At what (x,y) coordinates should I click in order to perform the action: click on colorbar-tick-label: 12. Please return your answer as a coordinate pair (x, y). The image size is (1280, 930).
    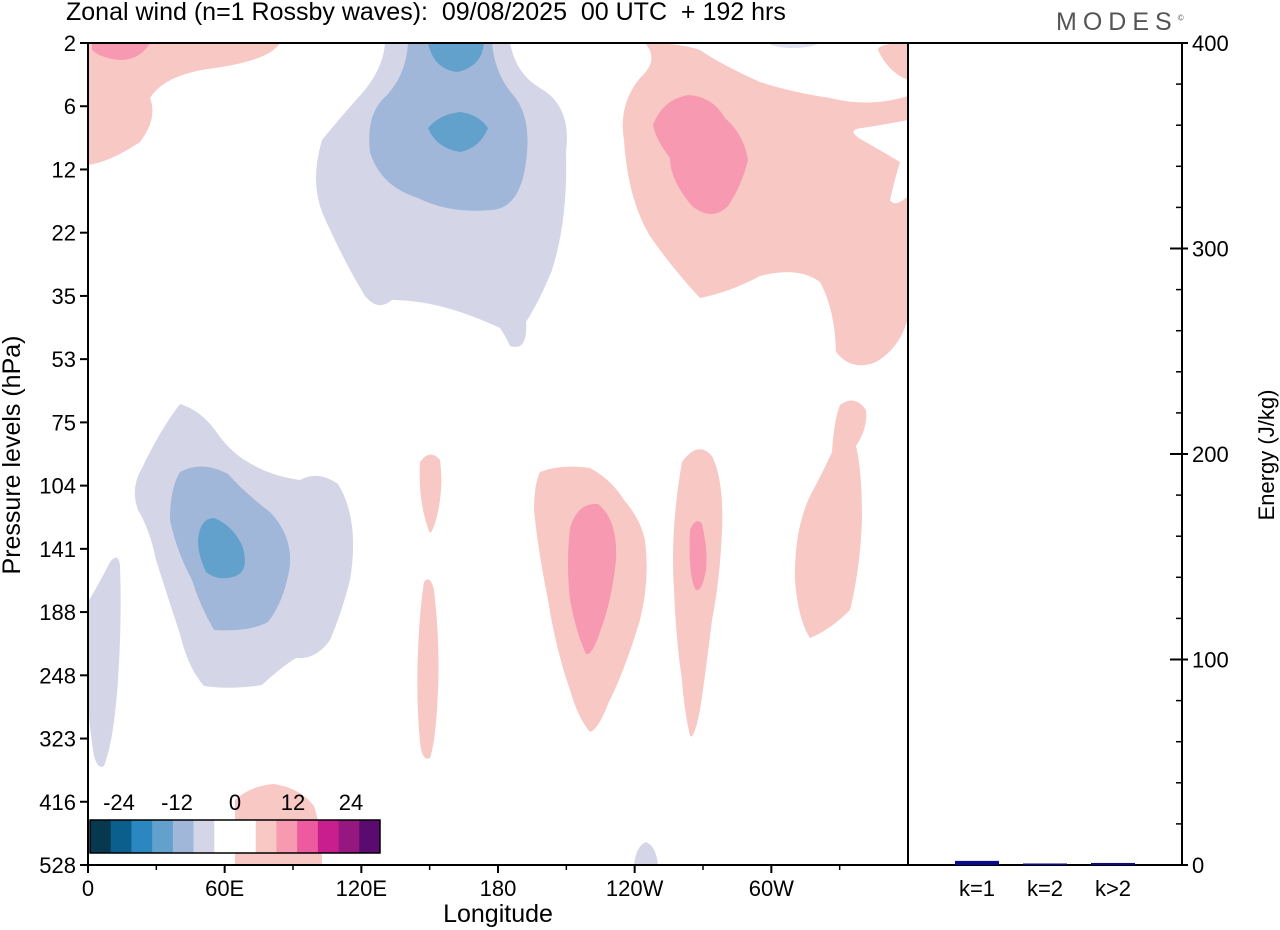
    Looking at the image, I should click on (293, 802).